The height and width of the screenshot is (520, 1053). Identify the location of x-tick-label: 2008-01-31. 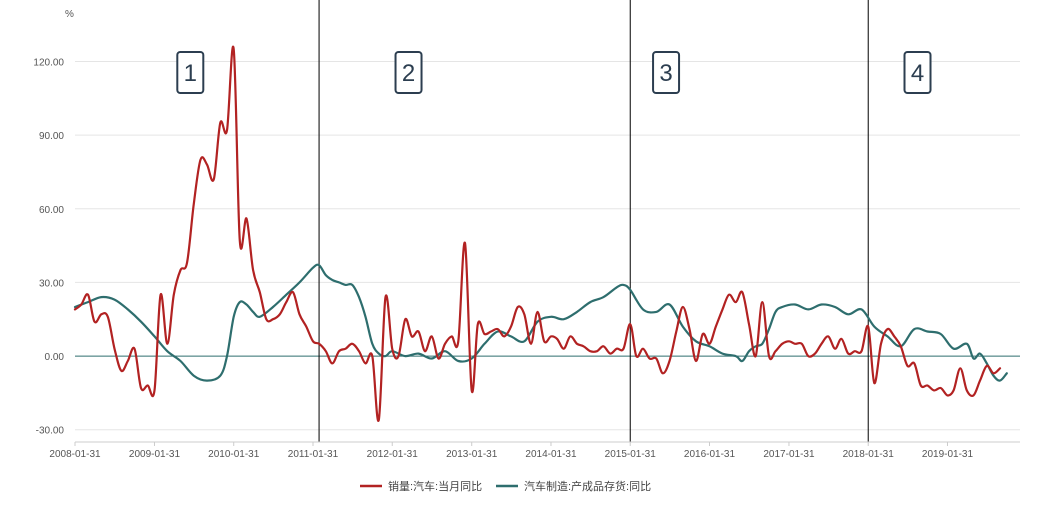
(75, 454).